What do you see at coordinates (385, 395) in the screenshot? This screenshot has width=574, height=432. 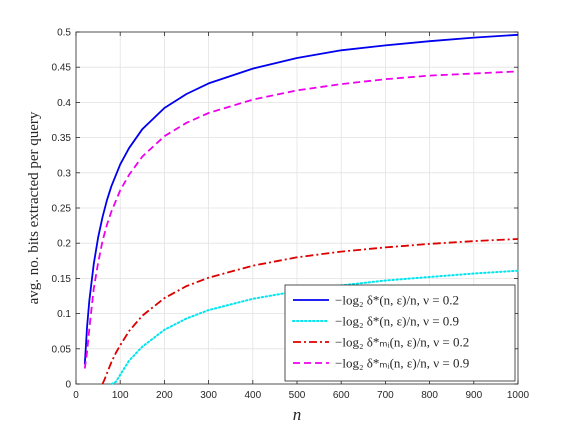 I see `x-tick-label: 700` at bounding box center [385, 395].